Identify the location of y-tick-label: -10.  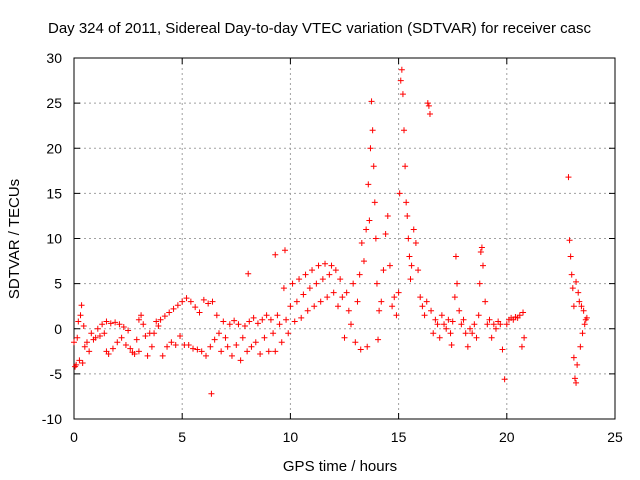
(52, 419).